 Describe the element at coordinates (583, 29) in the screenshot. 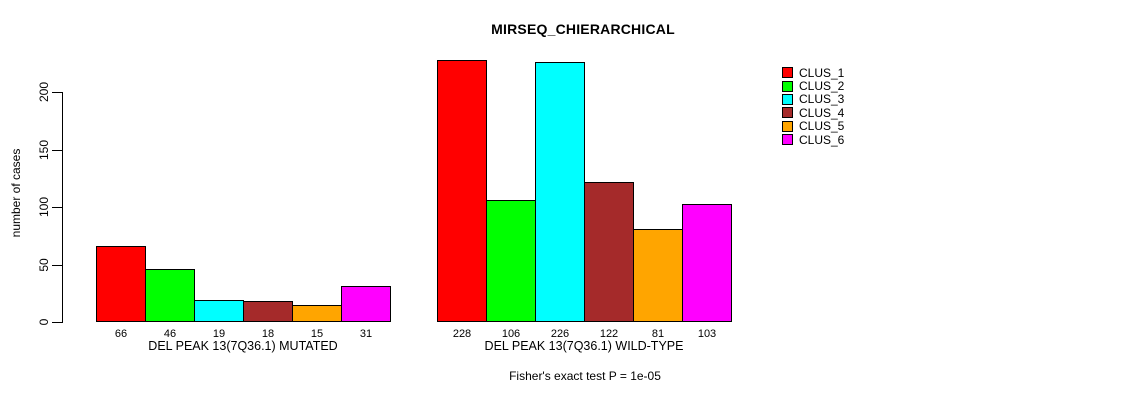

I see `chart-title: MIRSEQ_CHIERARCHICAL` at that location.